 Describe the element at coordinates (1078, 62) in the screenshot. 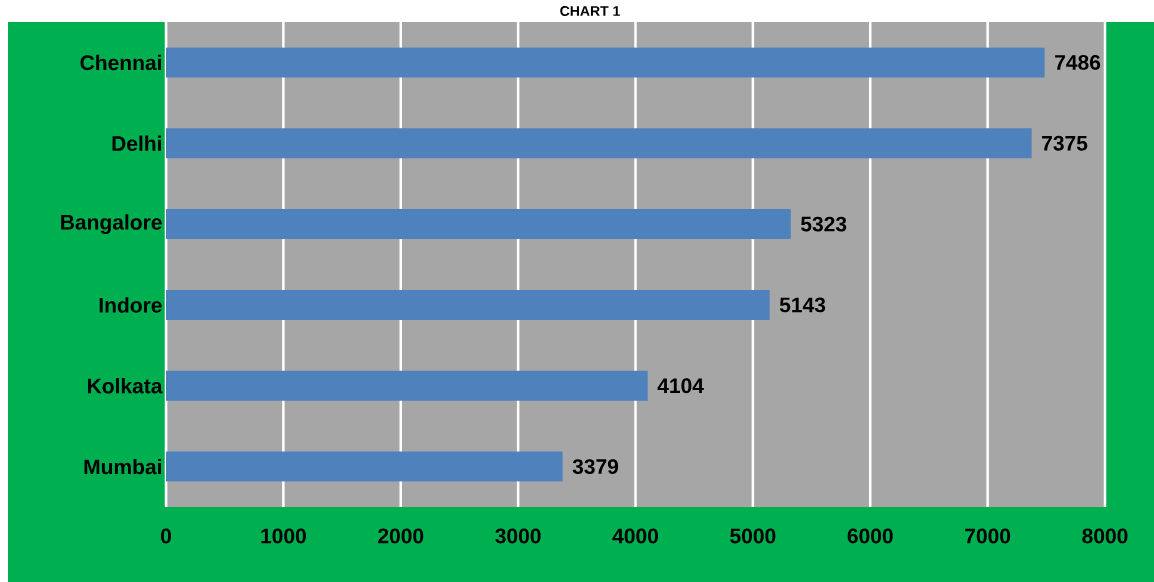

I see `data-label: 7486` at that location.